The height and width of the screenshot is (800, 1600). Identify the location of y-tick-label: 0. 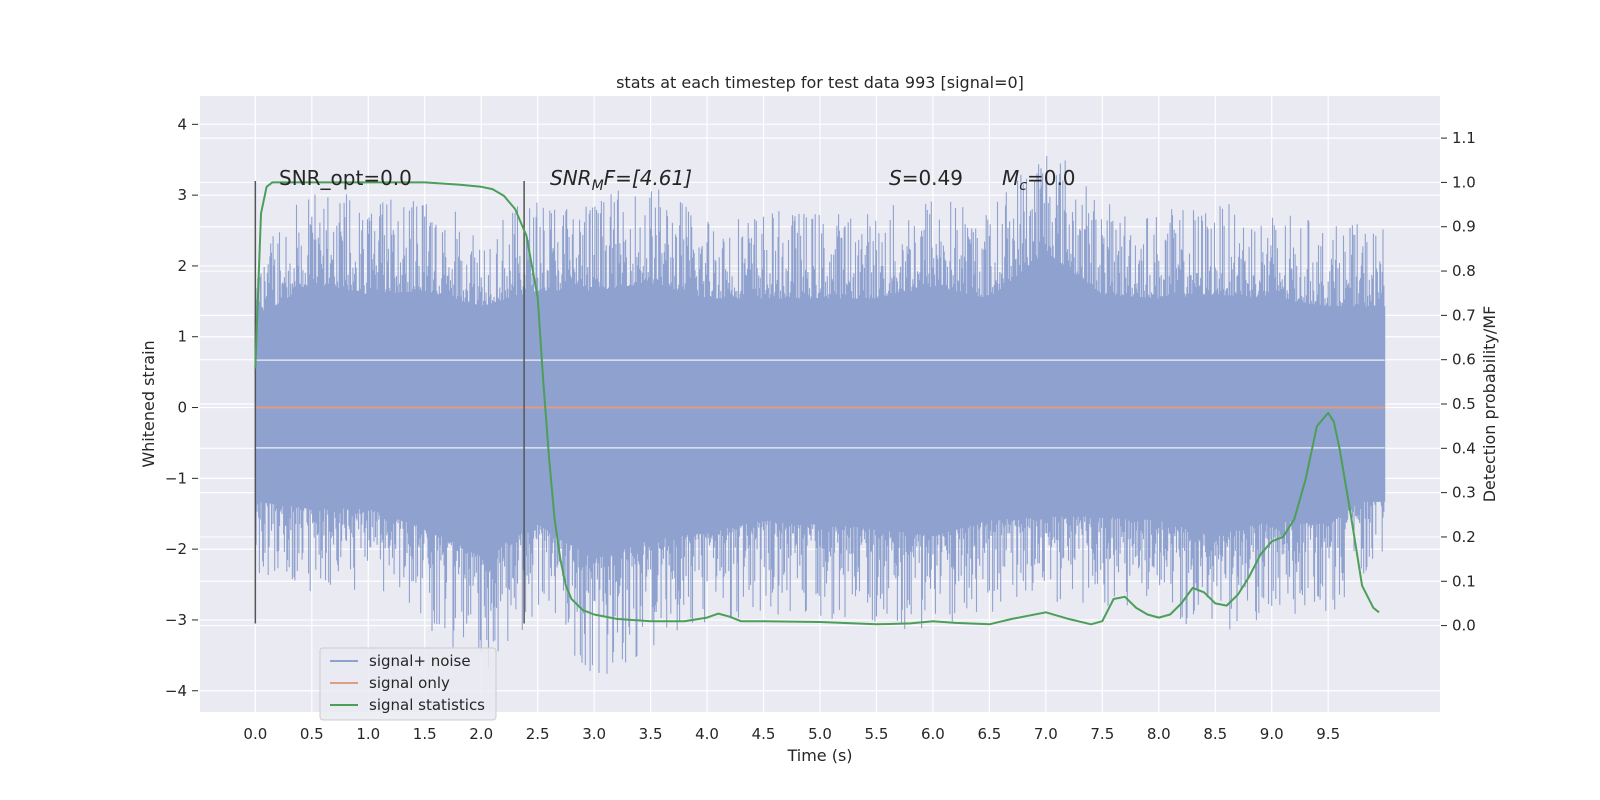
(182, 408).